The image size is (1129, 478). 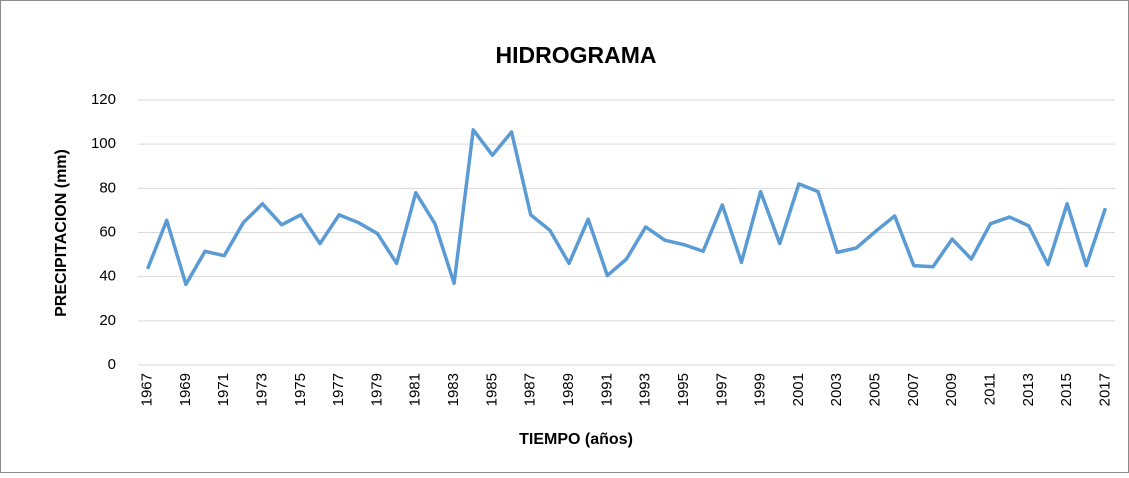 I want to click on x-tick-label: 1975, so click(x=300, y=389).